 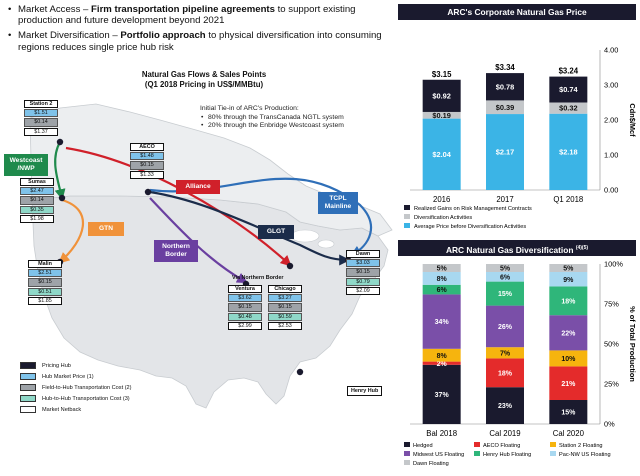 I want to click on hub-price: $3.03, so click(x=363, y=263).